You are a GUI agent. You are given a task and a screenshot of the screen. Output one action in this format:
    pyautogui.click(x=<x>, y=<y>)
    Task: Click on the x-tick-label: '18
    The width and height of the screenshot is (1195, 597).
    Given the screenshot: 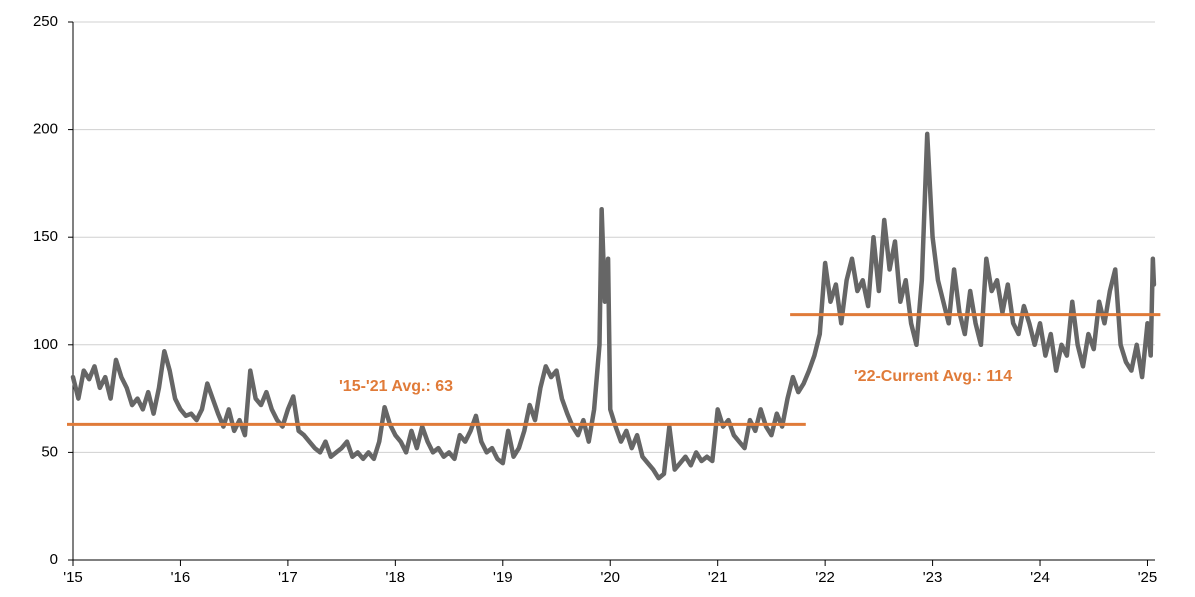 What is the action you would take?
    pyautogui.click(x=396, y=577)
    